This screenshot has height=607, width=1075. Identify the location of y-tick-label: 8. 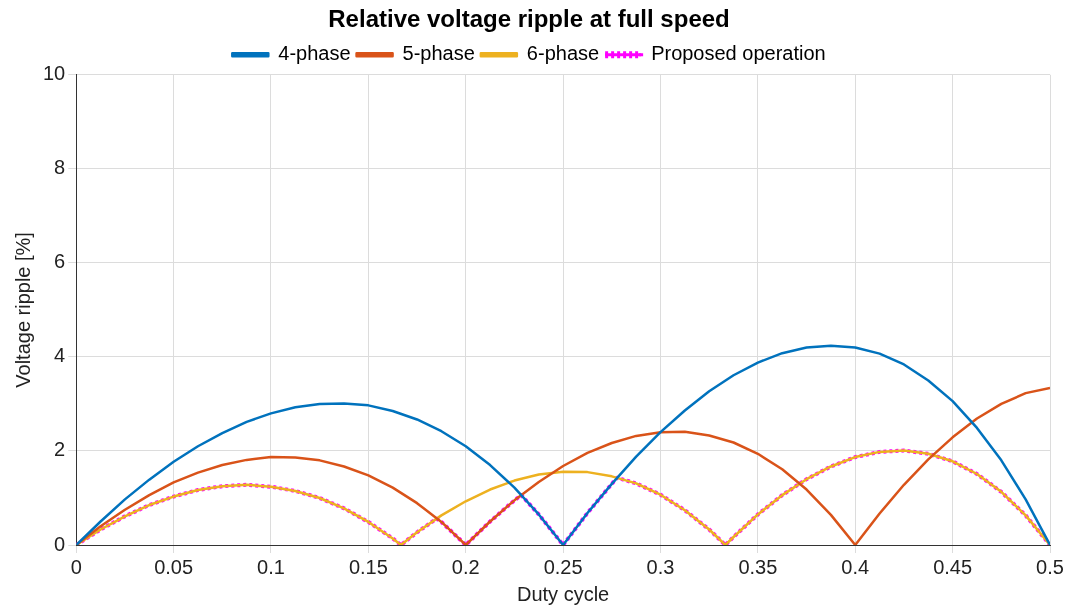
(60, 167).